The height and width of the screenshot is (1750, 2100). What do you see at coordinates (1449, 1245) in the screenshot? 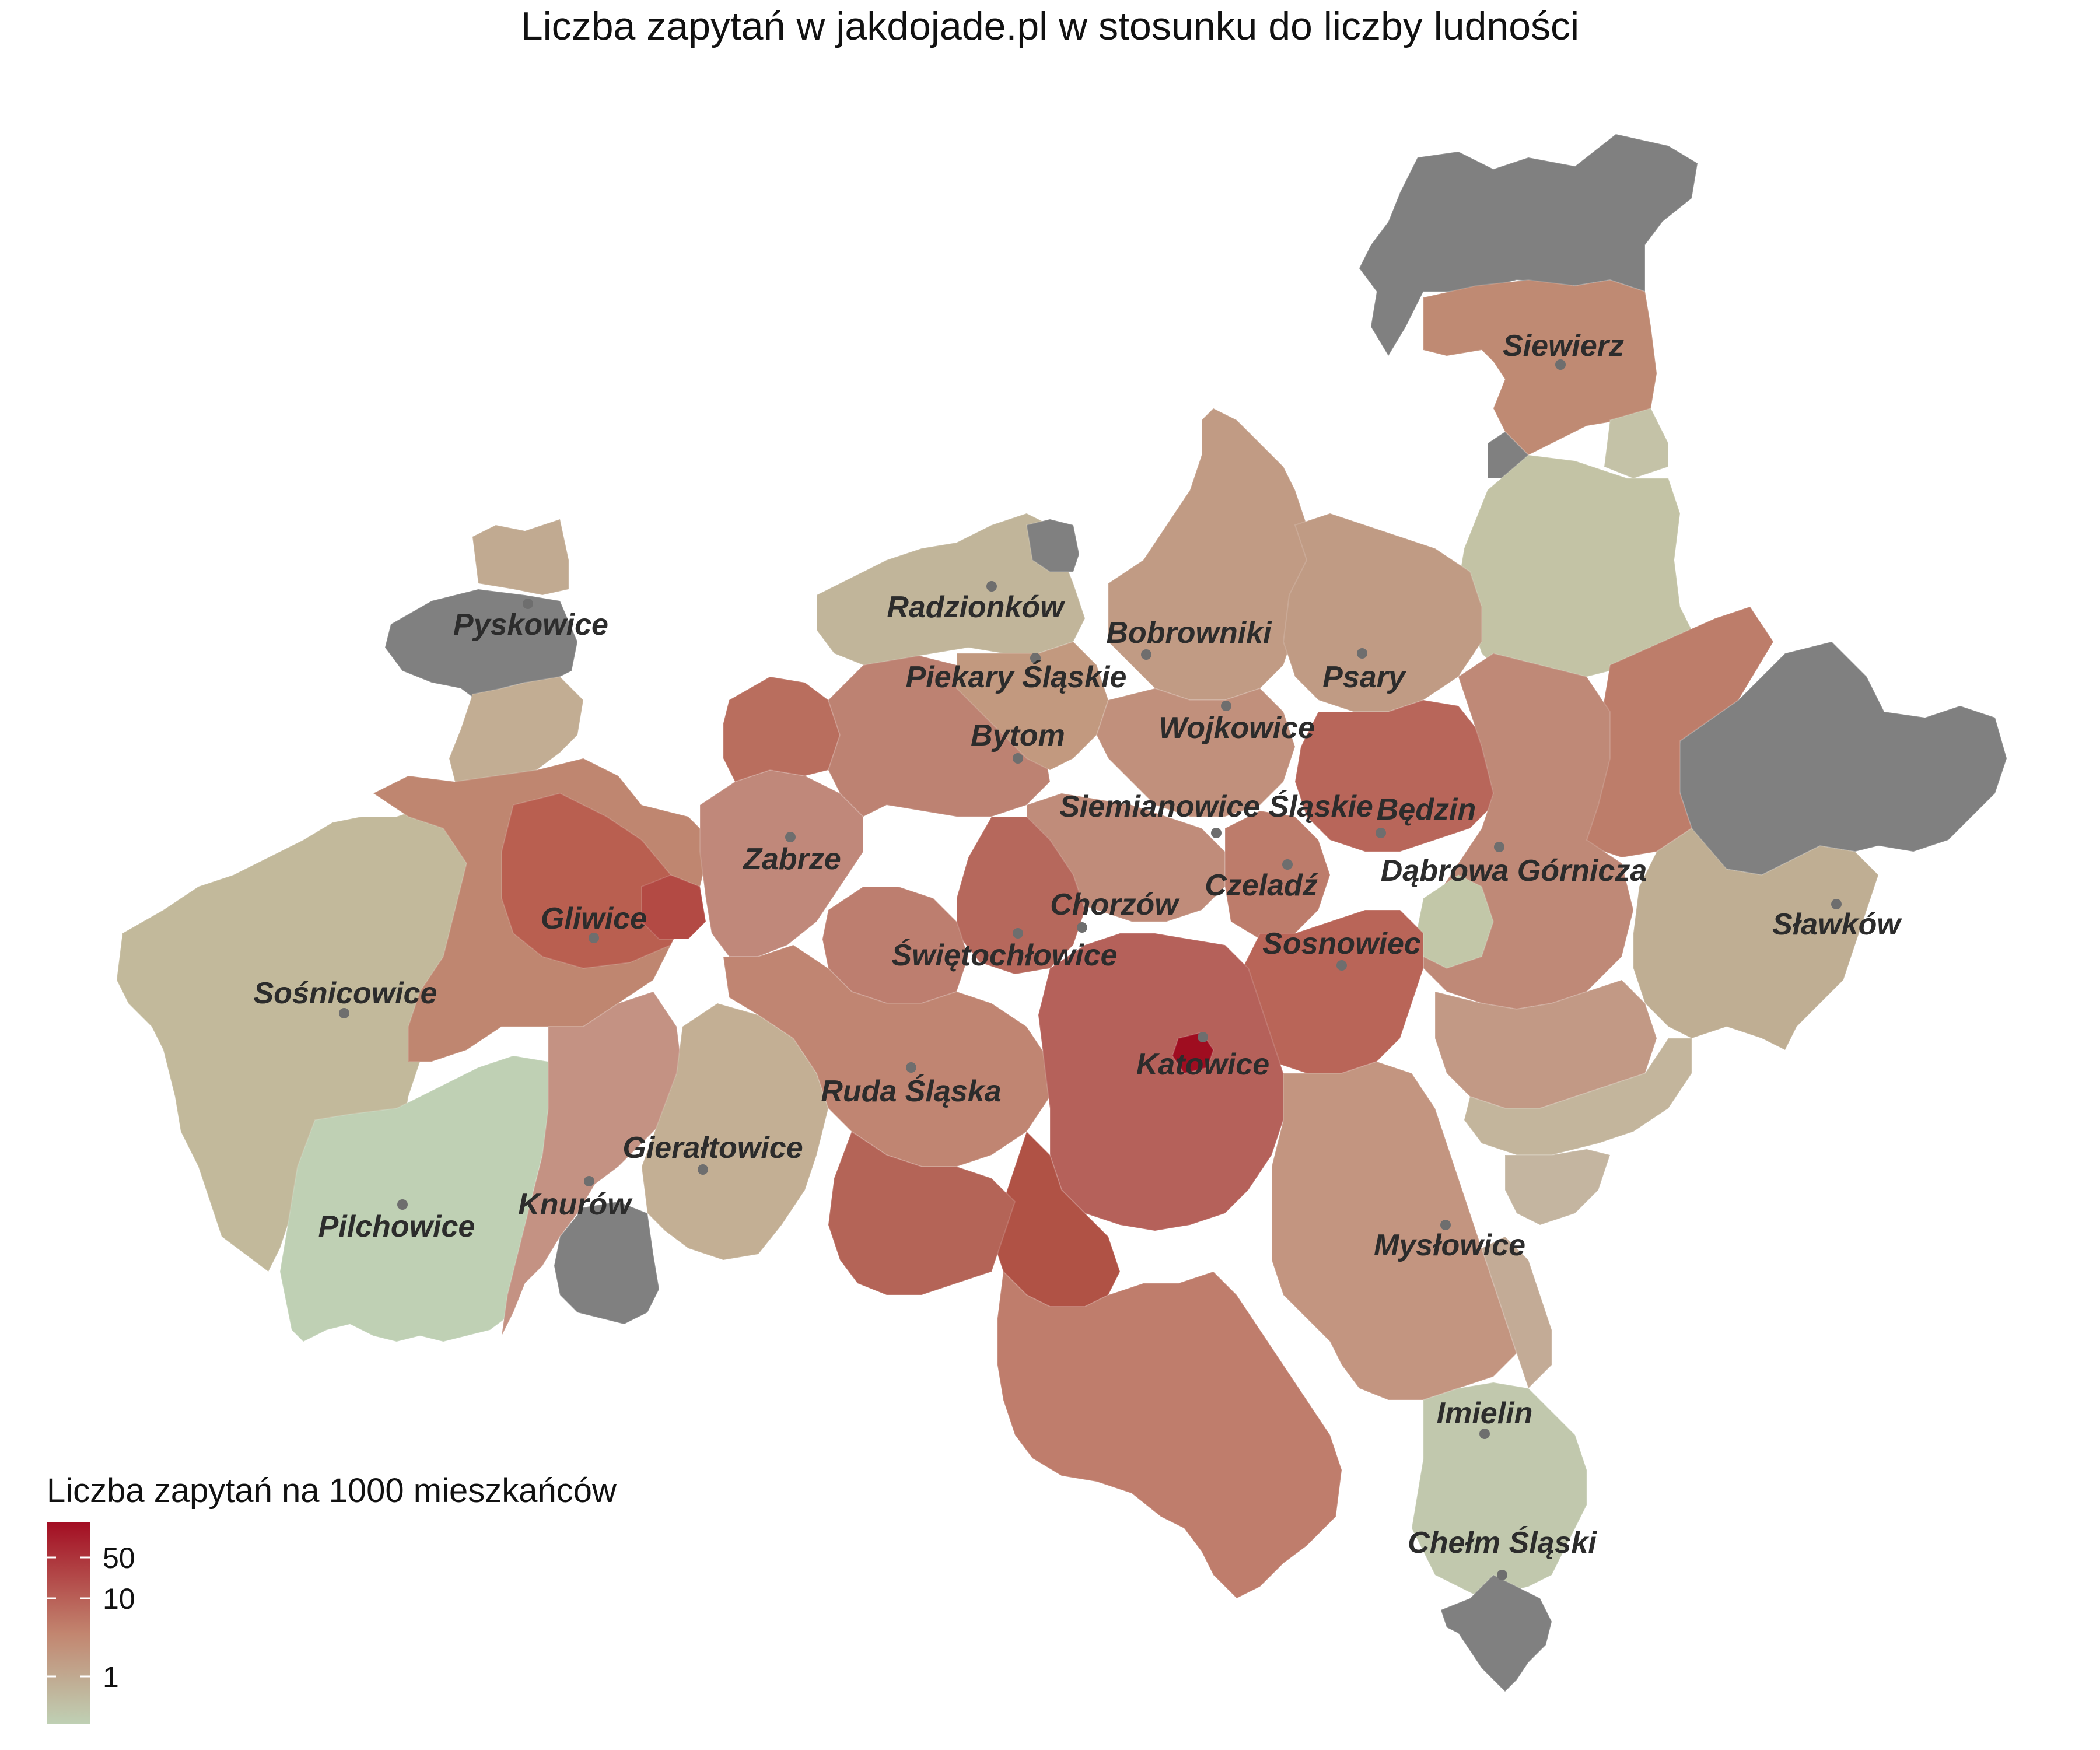
I see `city-label-mysłowice: Mysłowice` at bounding box center [1449, 1245].